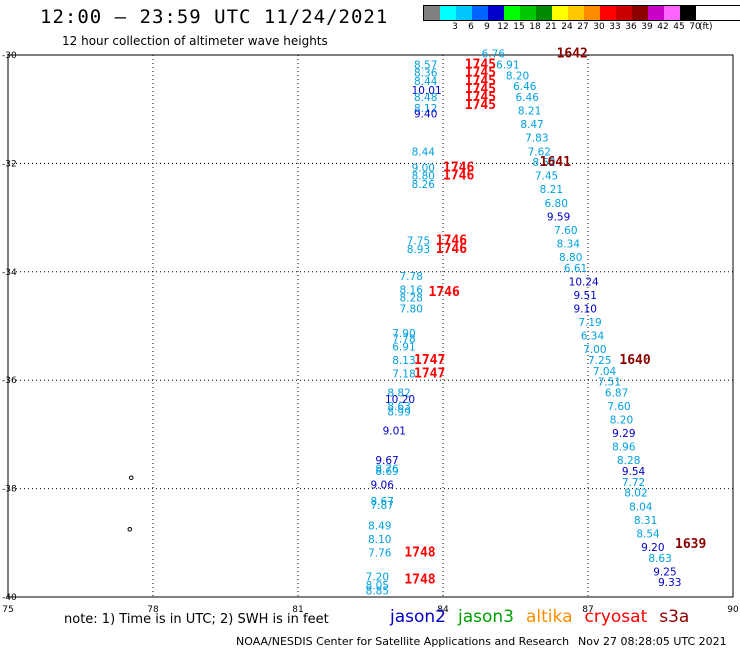 Image resolution: width=740 pixels, height=650 pixels. What do you see at coordinates (386, 472) in the screenshot?
I see `swh-value: 8.69` at bounding box center [386, 472].